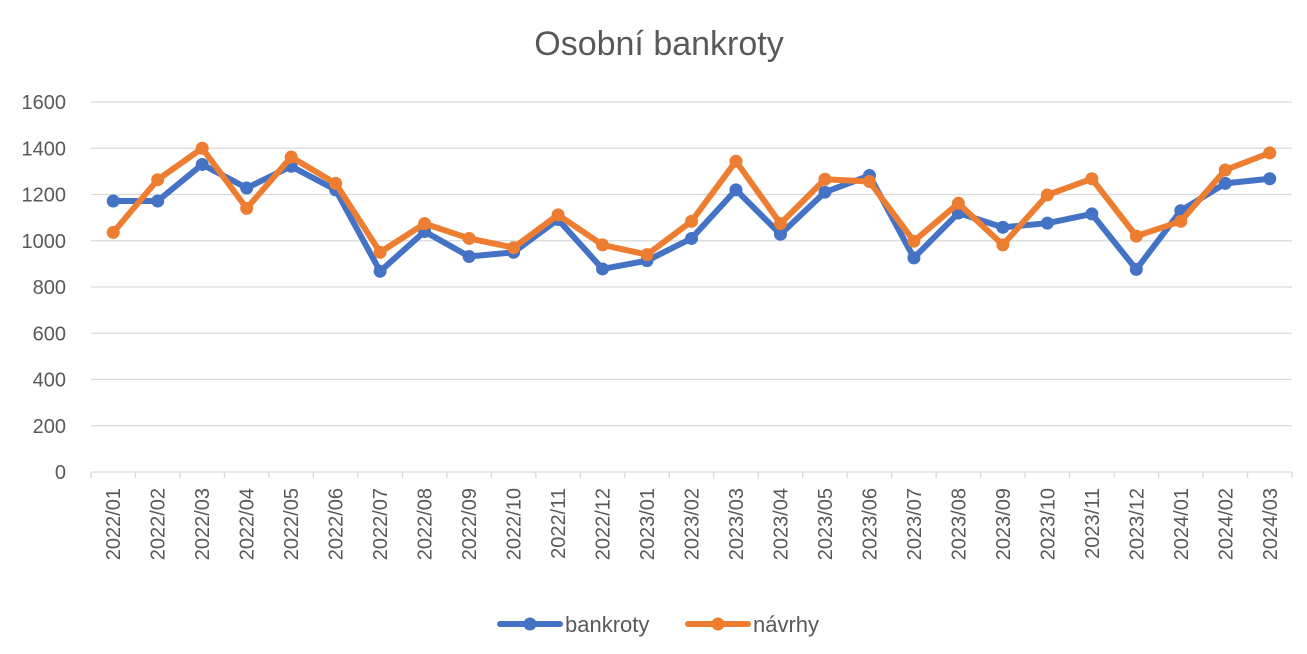 The width and height of the screenshot is (1307, 654). What do you see at coordinates (515, 524) in the screenshot?
I see `x-tick-label: 2022/10` at bounding box center [515, 524].